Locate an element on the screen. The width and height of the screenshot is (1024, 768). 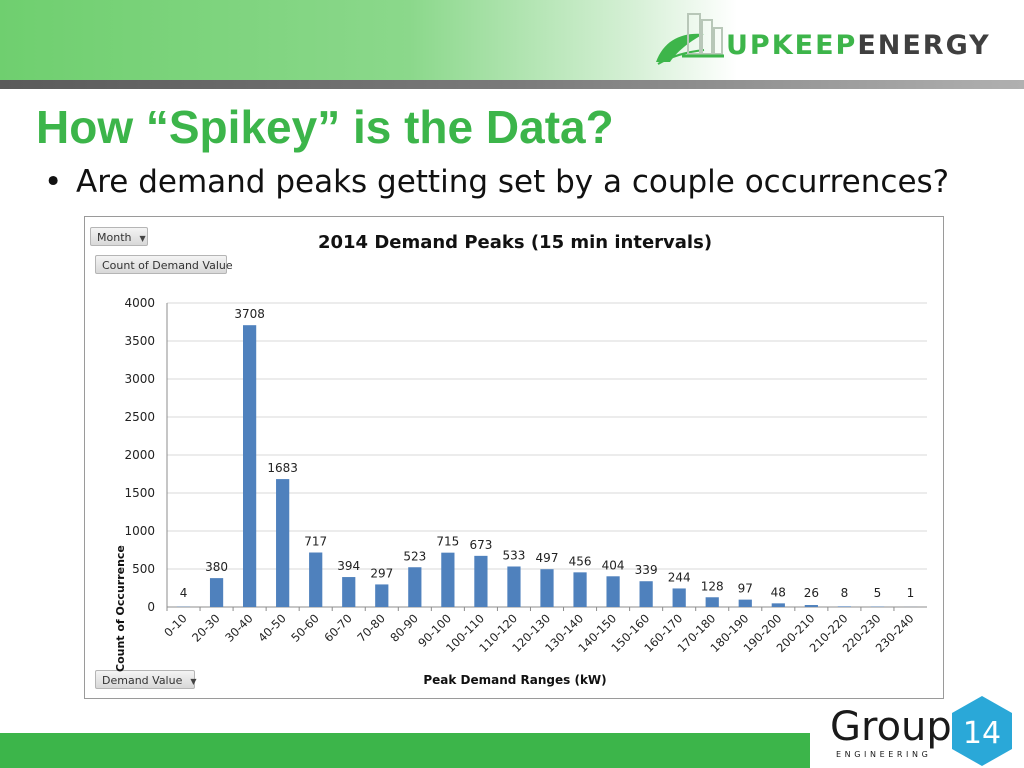
data-label: 394 is located at coordinates (348, 566).